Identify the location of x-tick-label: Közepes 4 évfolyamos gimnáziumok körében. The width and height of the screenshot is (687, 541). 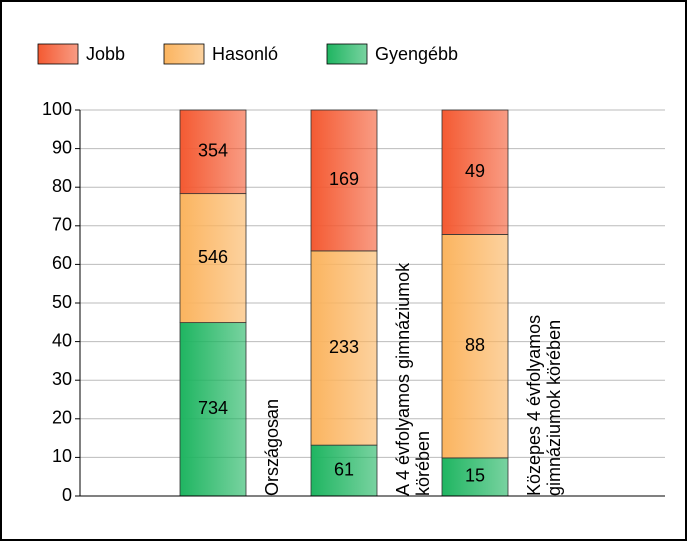
(544, 405).